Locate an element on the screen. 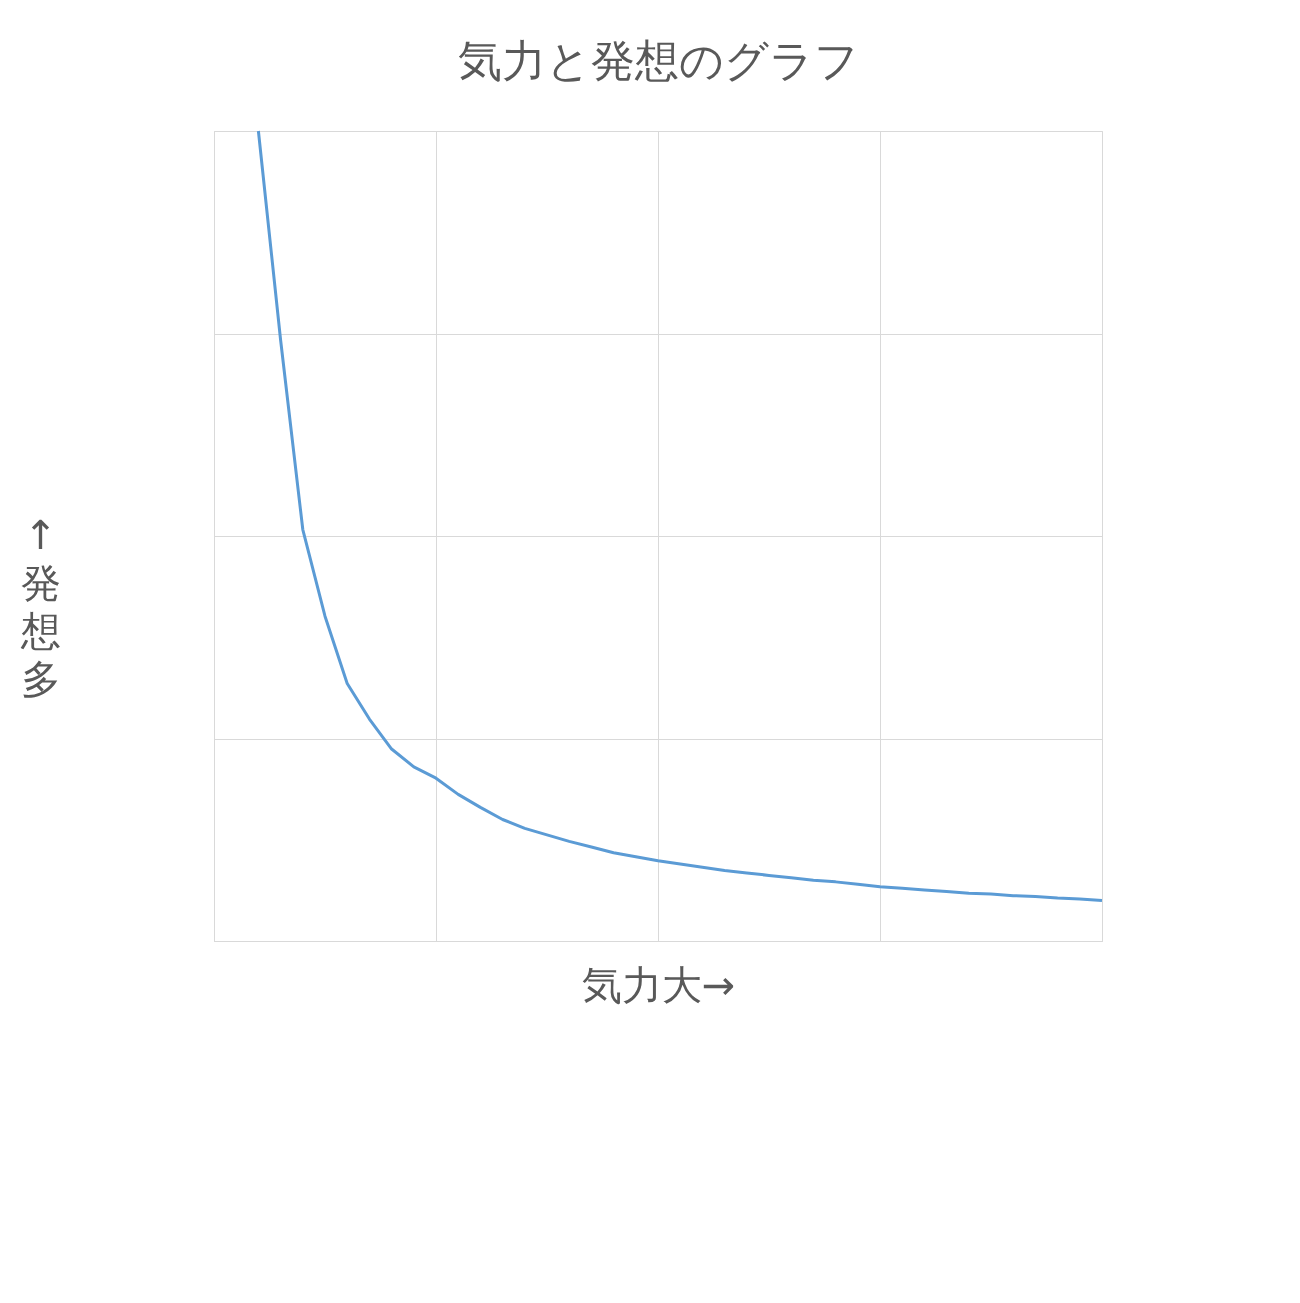  y-axis-title: ↑発想多 is located at coordinates (40, 606).